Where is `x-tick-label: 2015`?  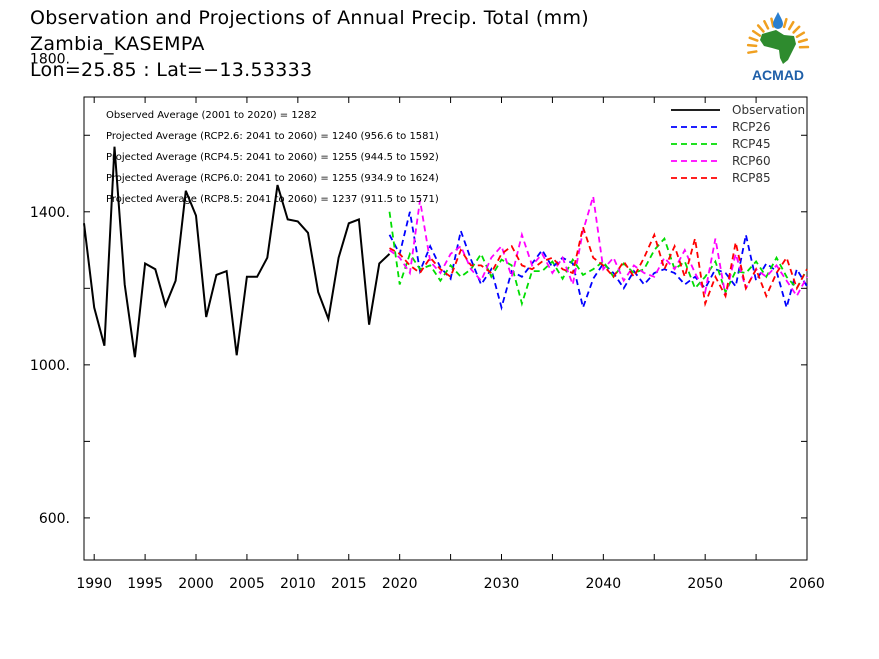 x-tick-label: 2015 is located at coordinates (349, 584).